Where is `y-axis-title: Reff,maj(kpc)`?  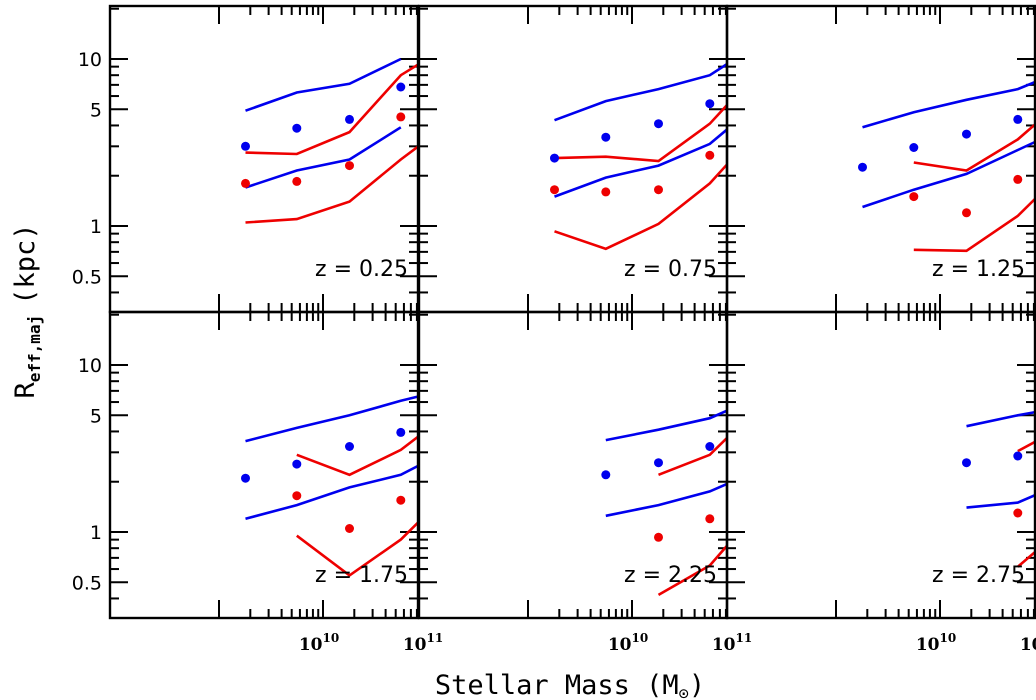
y-axis-title: Reff,maj(kpc) is located at coordinates (27, 311).